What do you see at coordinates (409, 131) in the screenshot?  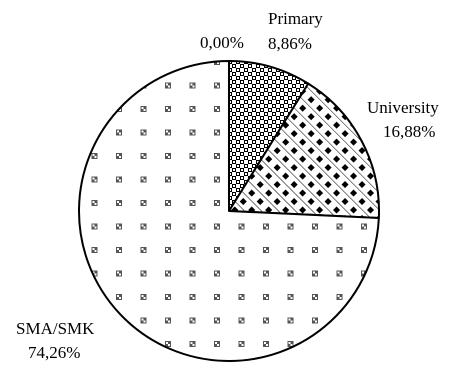 I see `label-university-value: 16,88%` at bounding box center [409, 131].